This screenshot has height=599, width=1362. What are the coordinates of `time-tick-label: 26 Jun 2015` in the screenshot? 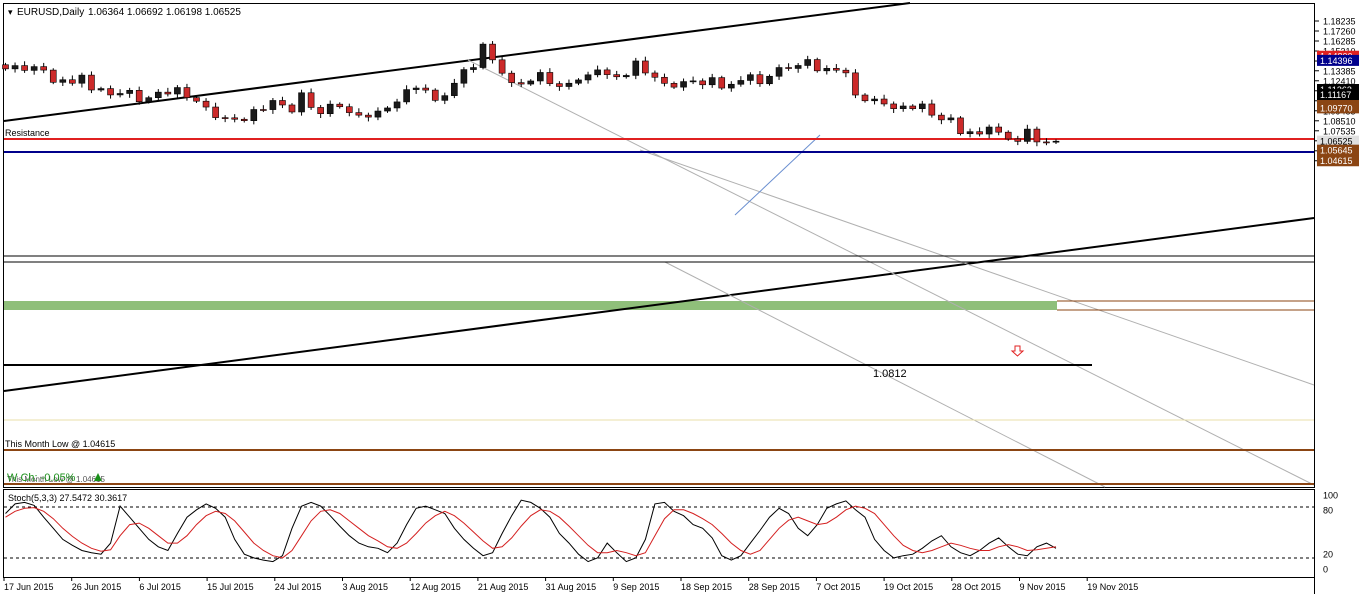 It's located at (97, 587).